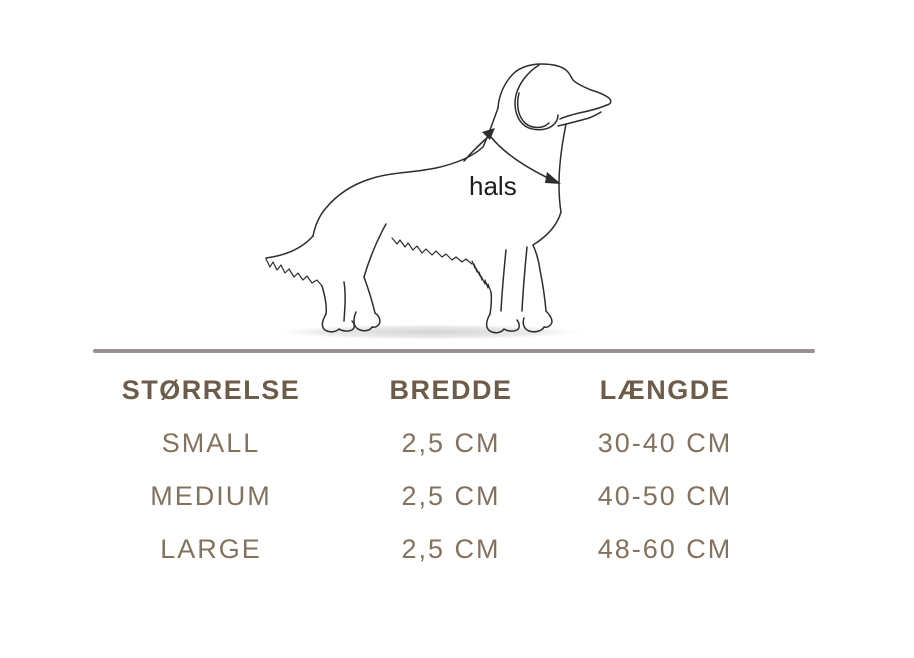 The width and height of the screenshot is (914, 658). I want to click on neck-measure-arrow-right-icon, so click(553, 178).